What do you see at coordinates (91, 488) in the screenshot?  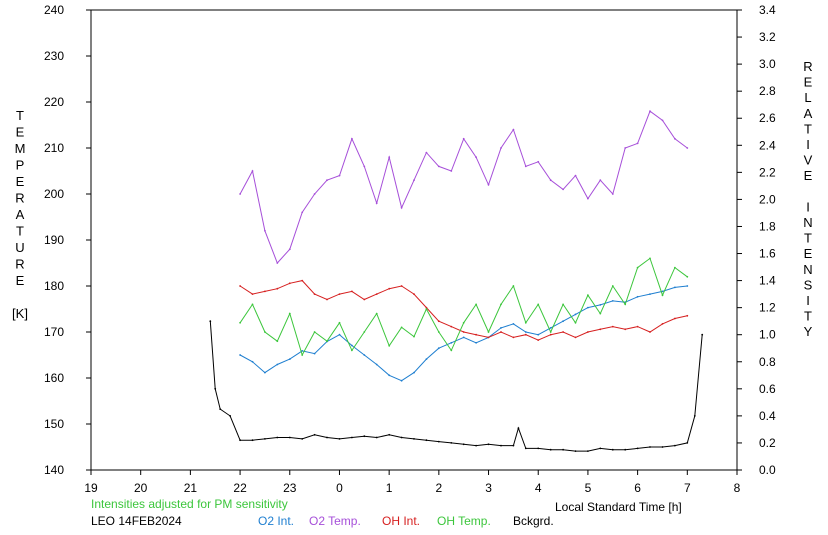 I see `x-tick-label: 19` at bounding box center [91, 488].